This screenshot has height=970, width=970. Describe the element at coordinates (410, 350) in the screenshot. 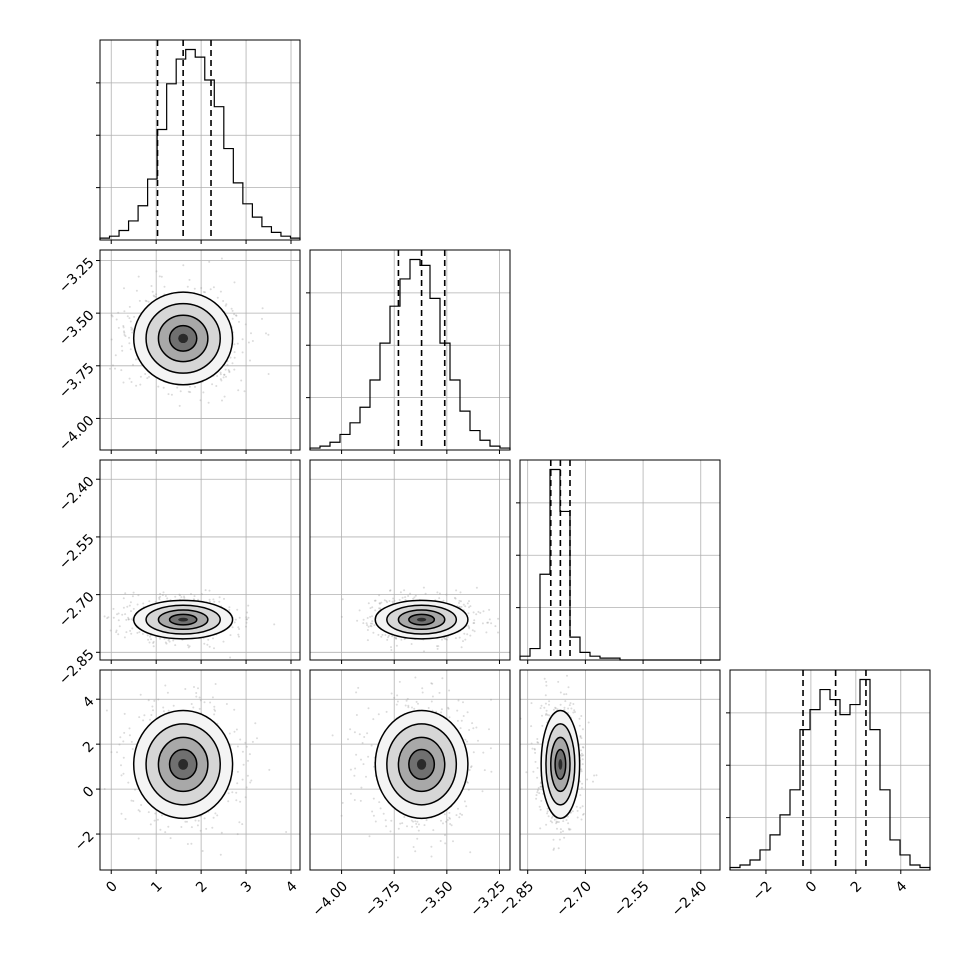

I see `axes-frame` at that location.